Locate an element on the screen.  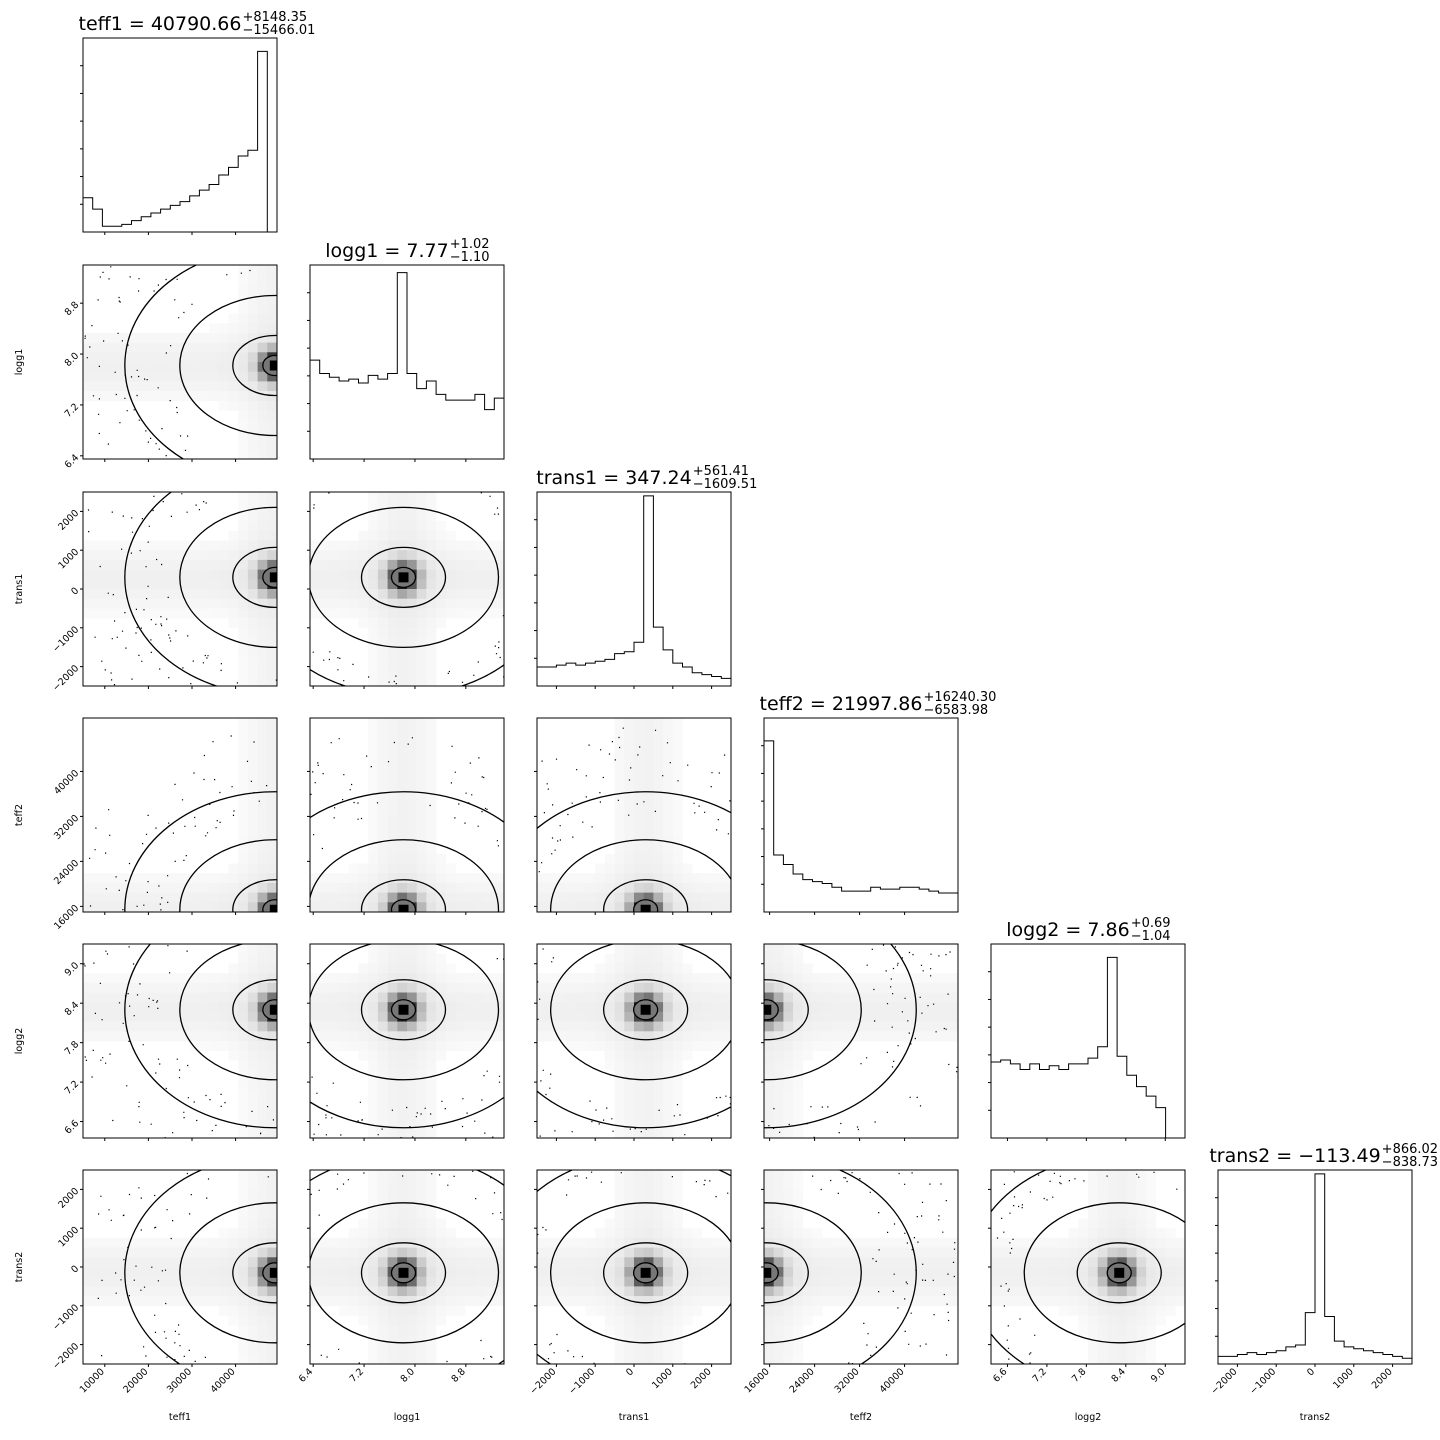
xtick-label-trans1: 2000 is located at coordinates (701, 1378).